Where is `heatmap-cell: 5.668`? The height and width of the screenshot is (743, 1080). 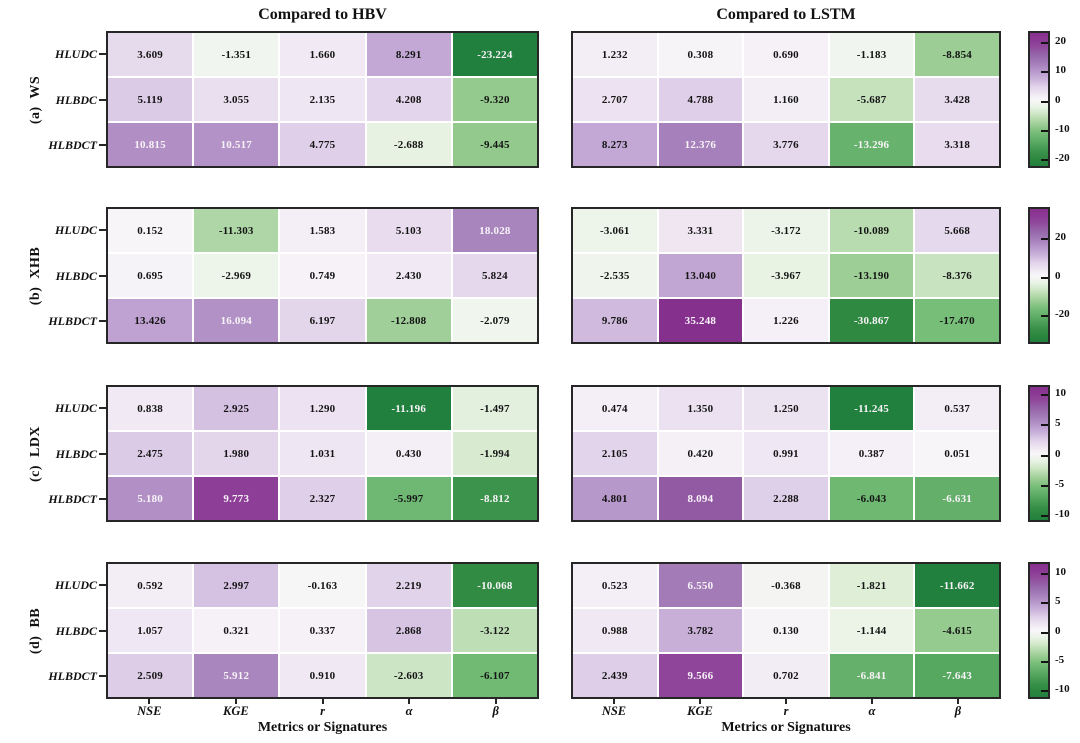 heatmap-cell: 5.668 is located at coordinates (957, 230).